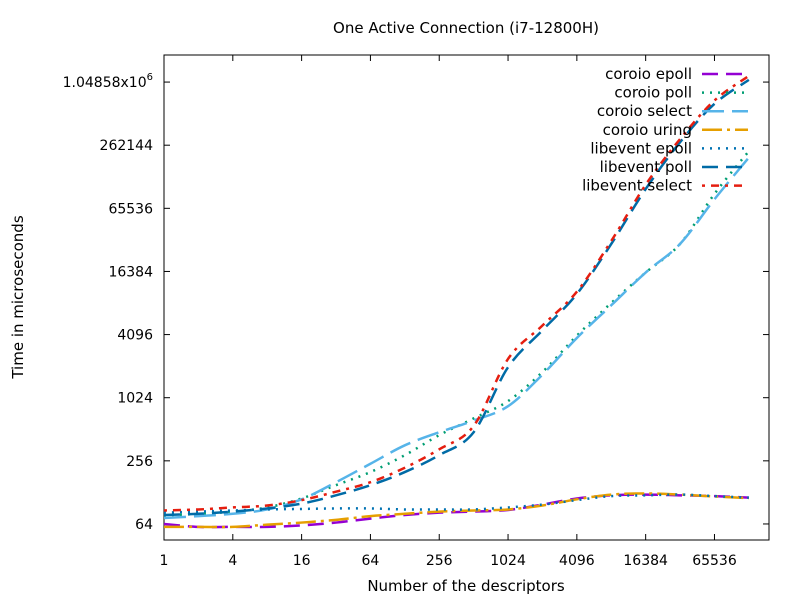 The image size is (800, 600). What do you see at coordinates (232, 561) in the screenshot?
I see `x-tick-label: 4` at bounding box center [232, 561].